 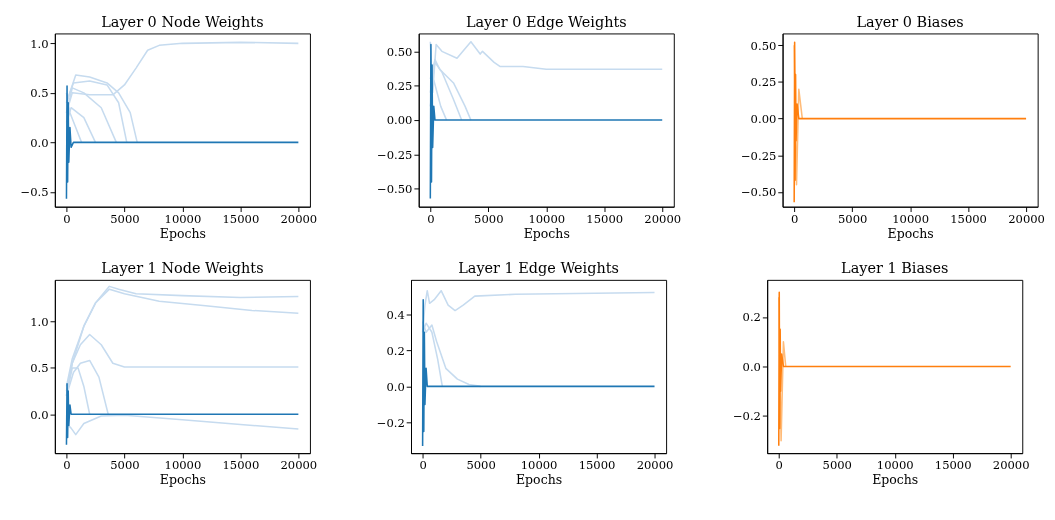 I want to click on y-tick-label: −0.5, so click(x=34, y=192).